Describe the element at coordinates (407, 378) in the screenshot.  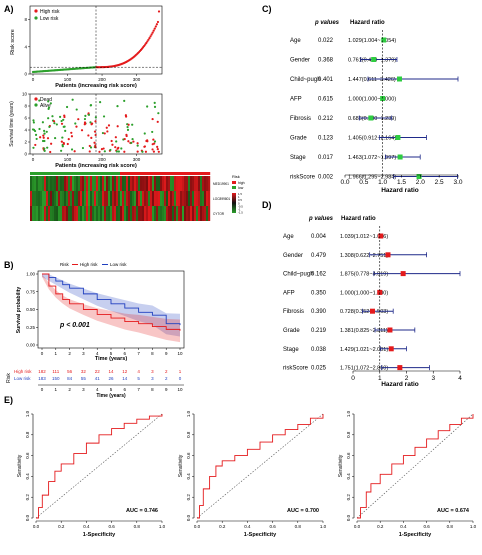
I see `forest-xtick-label: 2` at that location.